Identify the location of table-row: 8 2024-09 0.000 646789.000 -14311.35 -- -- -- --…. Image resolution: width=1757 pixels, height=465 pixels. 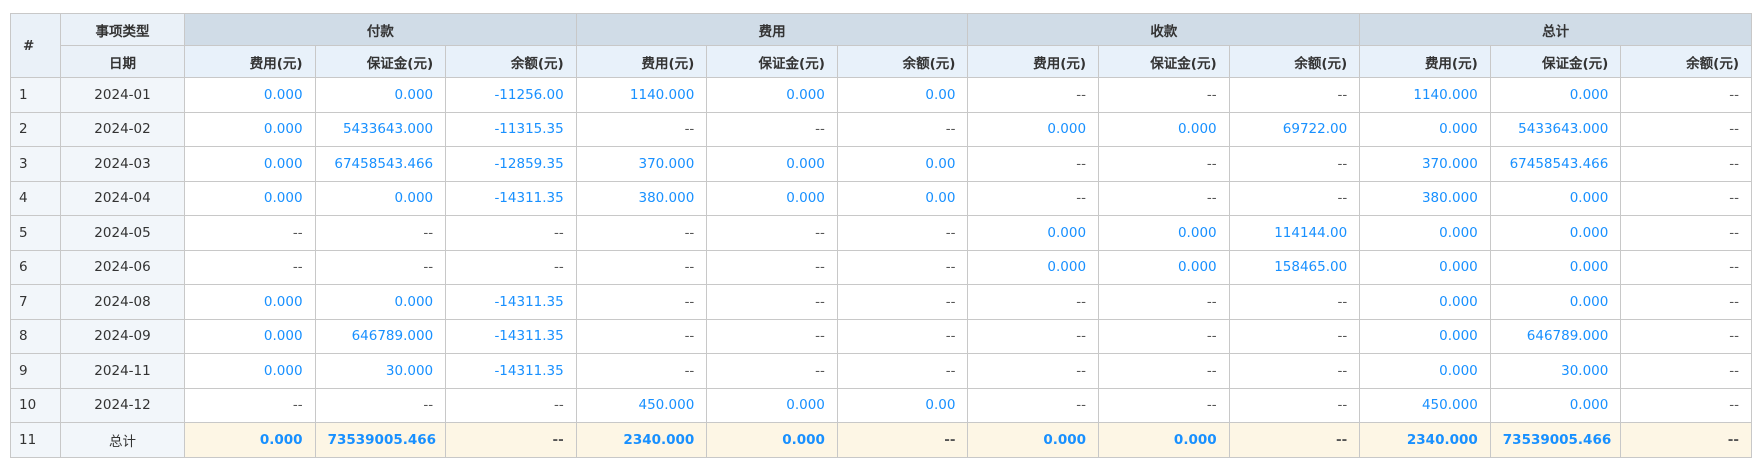
(881, 336).